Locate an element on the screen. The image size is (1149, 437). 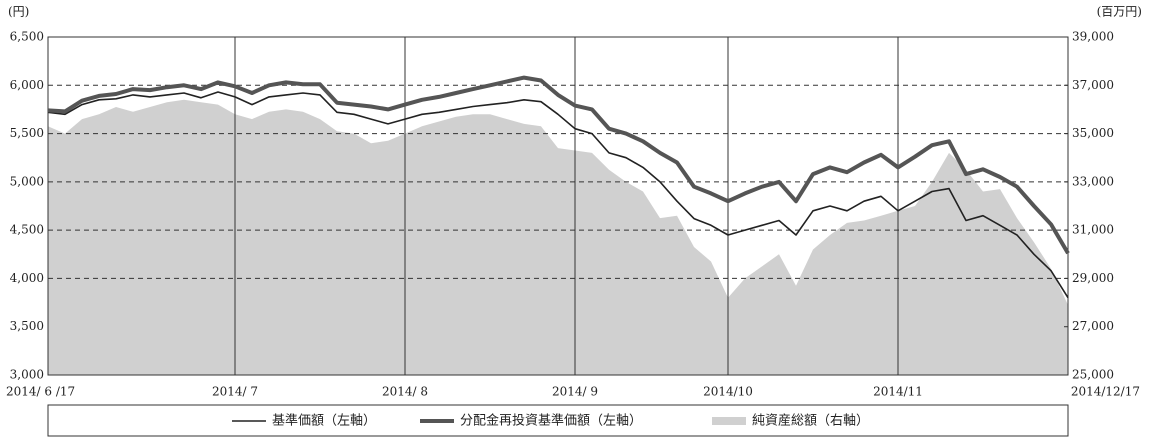
legend-label: 分配金再投資基準価額（左軸） is located at coordinates (551, 421).